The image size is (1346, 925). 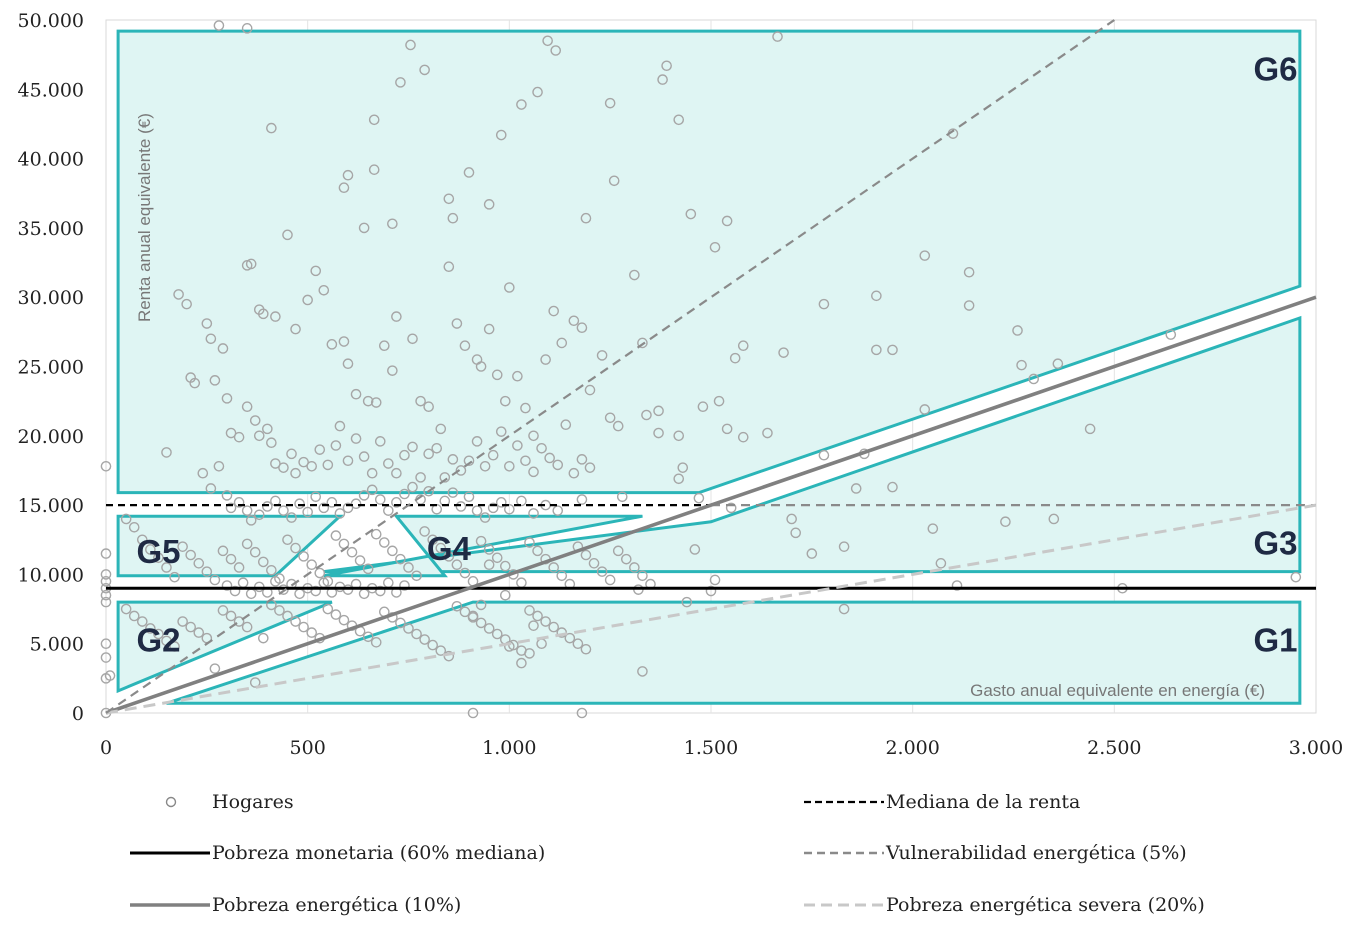 What do you see at coordinates (983, 802) in the screenshot?
I see `legend-label: Mediana de la renta` at bounding box center [983, 802].